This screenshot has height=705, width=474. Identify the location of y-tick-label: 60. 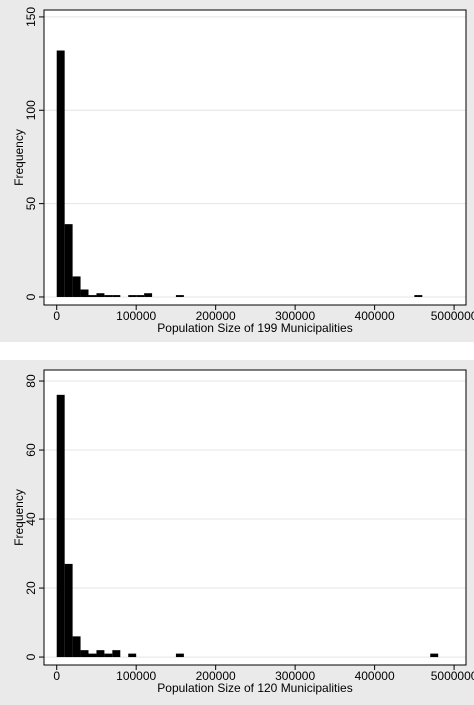
(31, 450).